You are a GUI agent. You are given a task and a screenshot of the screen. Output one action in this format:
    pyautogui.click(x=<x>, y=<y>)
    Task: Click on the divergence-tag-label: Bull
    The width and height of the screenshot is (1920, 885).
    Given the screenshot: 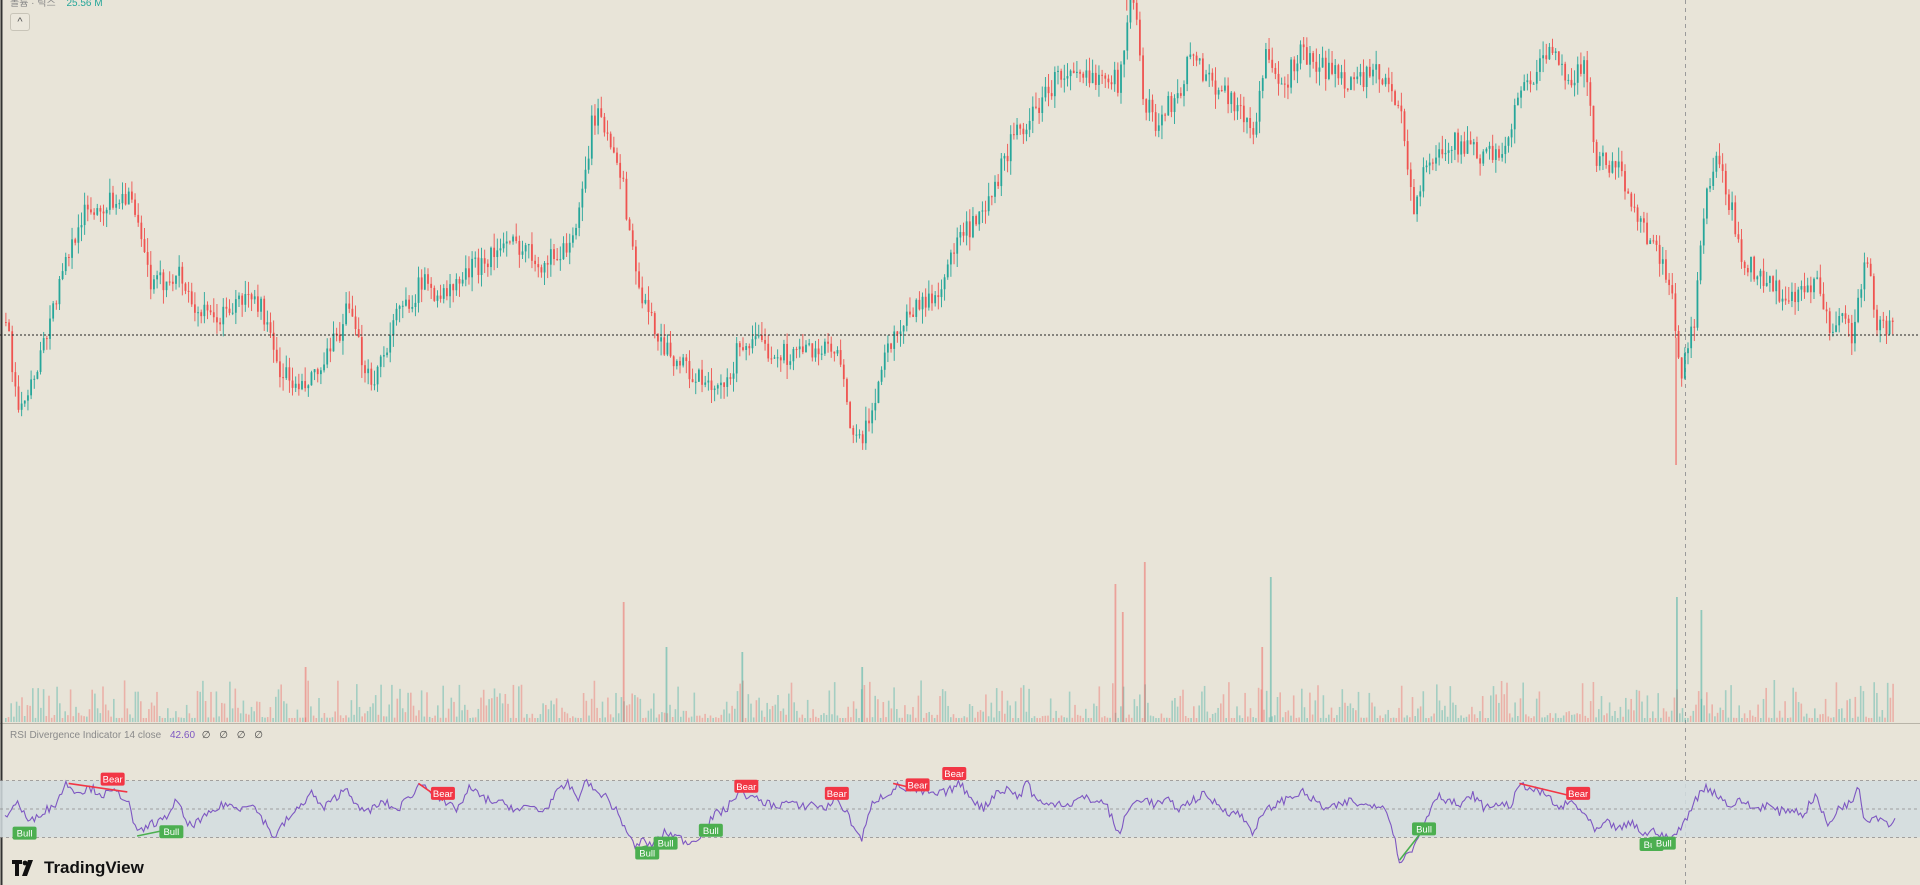 What is the action you would take?
    pyautogui.click(x=25, y=834)
    